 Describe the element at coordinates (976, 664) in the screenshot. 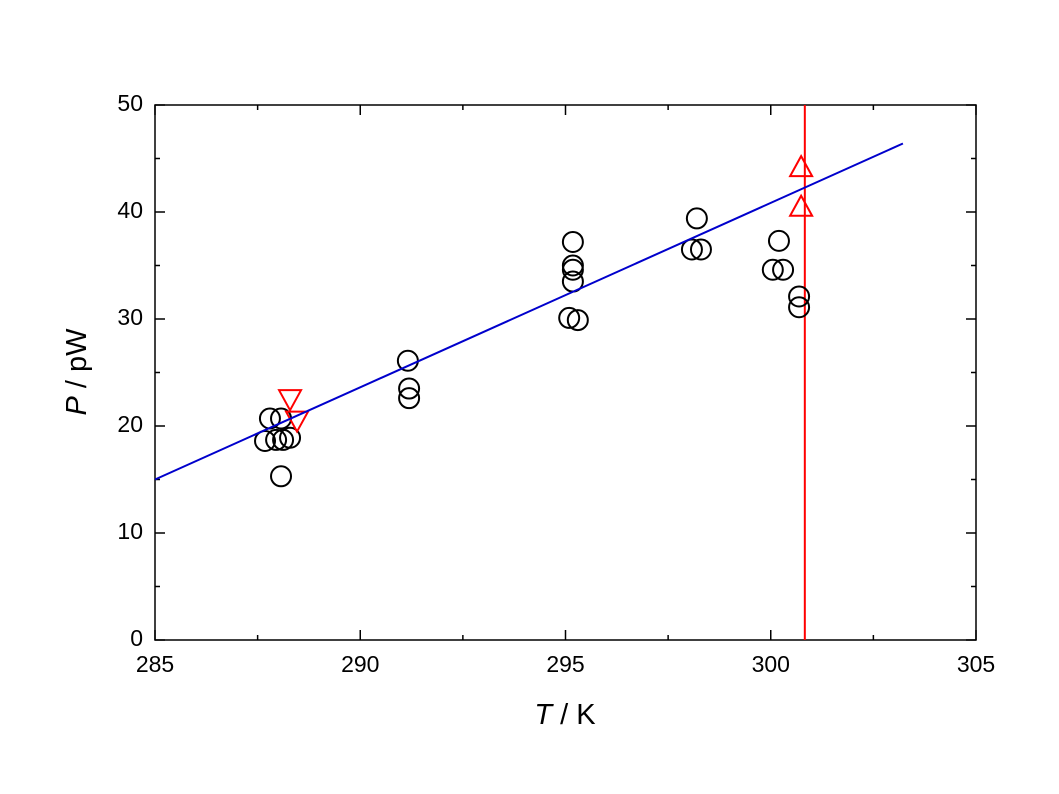

I see `x-tick-label: 305` at that location.